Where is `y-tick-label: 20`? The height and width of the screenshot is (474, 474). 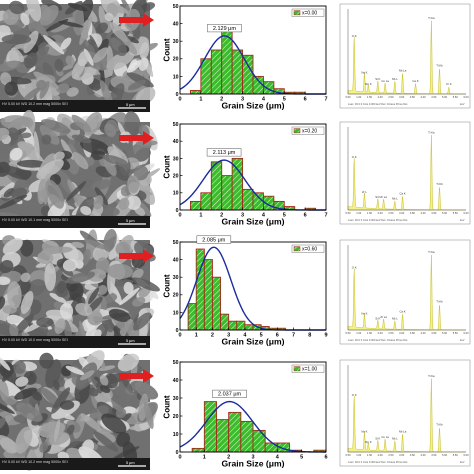 y-tick-label: 20 is located at coordinates (176, 177).